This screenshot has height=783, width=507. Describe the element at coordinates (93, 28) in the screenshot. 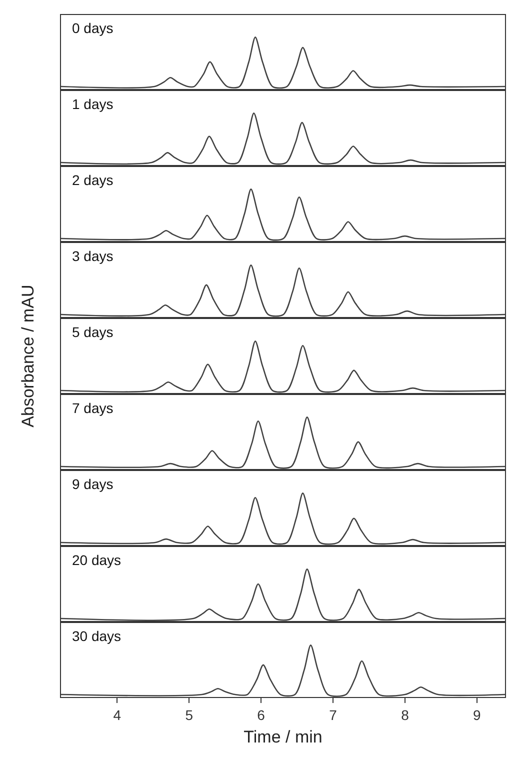

I see `chart-title: 0 days` at that location.